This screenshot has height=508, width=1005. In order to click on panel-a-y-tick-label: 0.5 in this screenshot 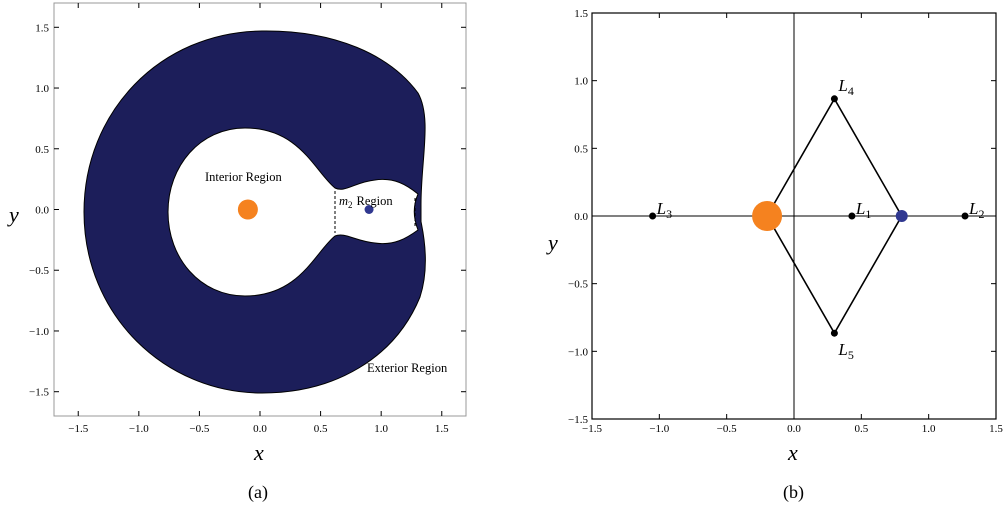, I will do `click(42, 150)`.